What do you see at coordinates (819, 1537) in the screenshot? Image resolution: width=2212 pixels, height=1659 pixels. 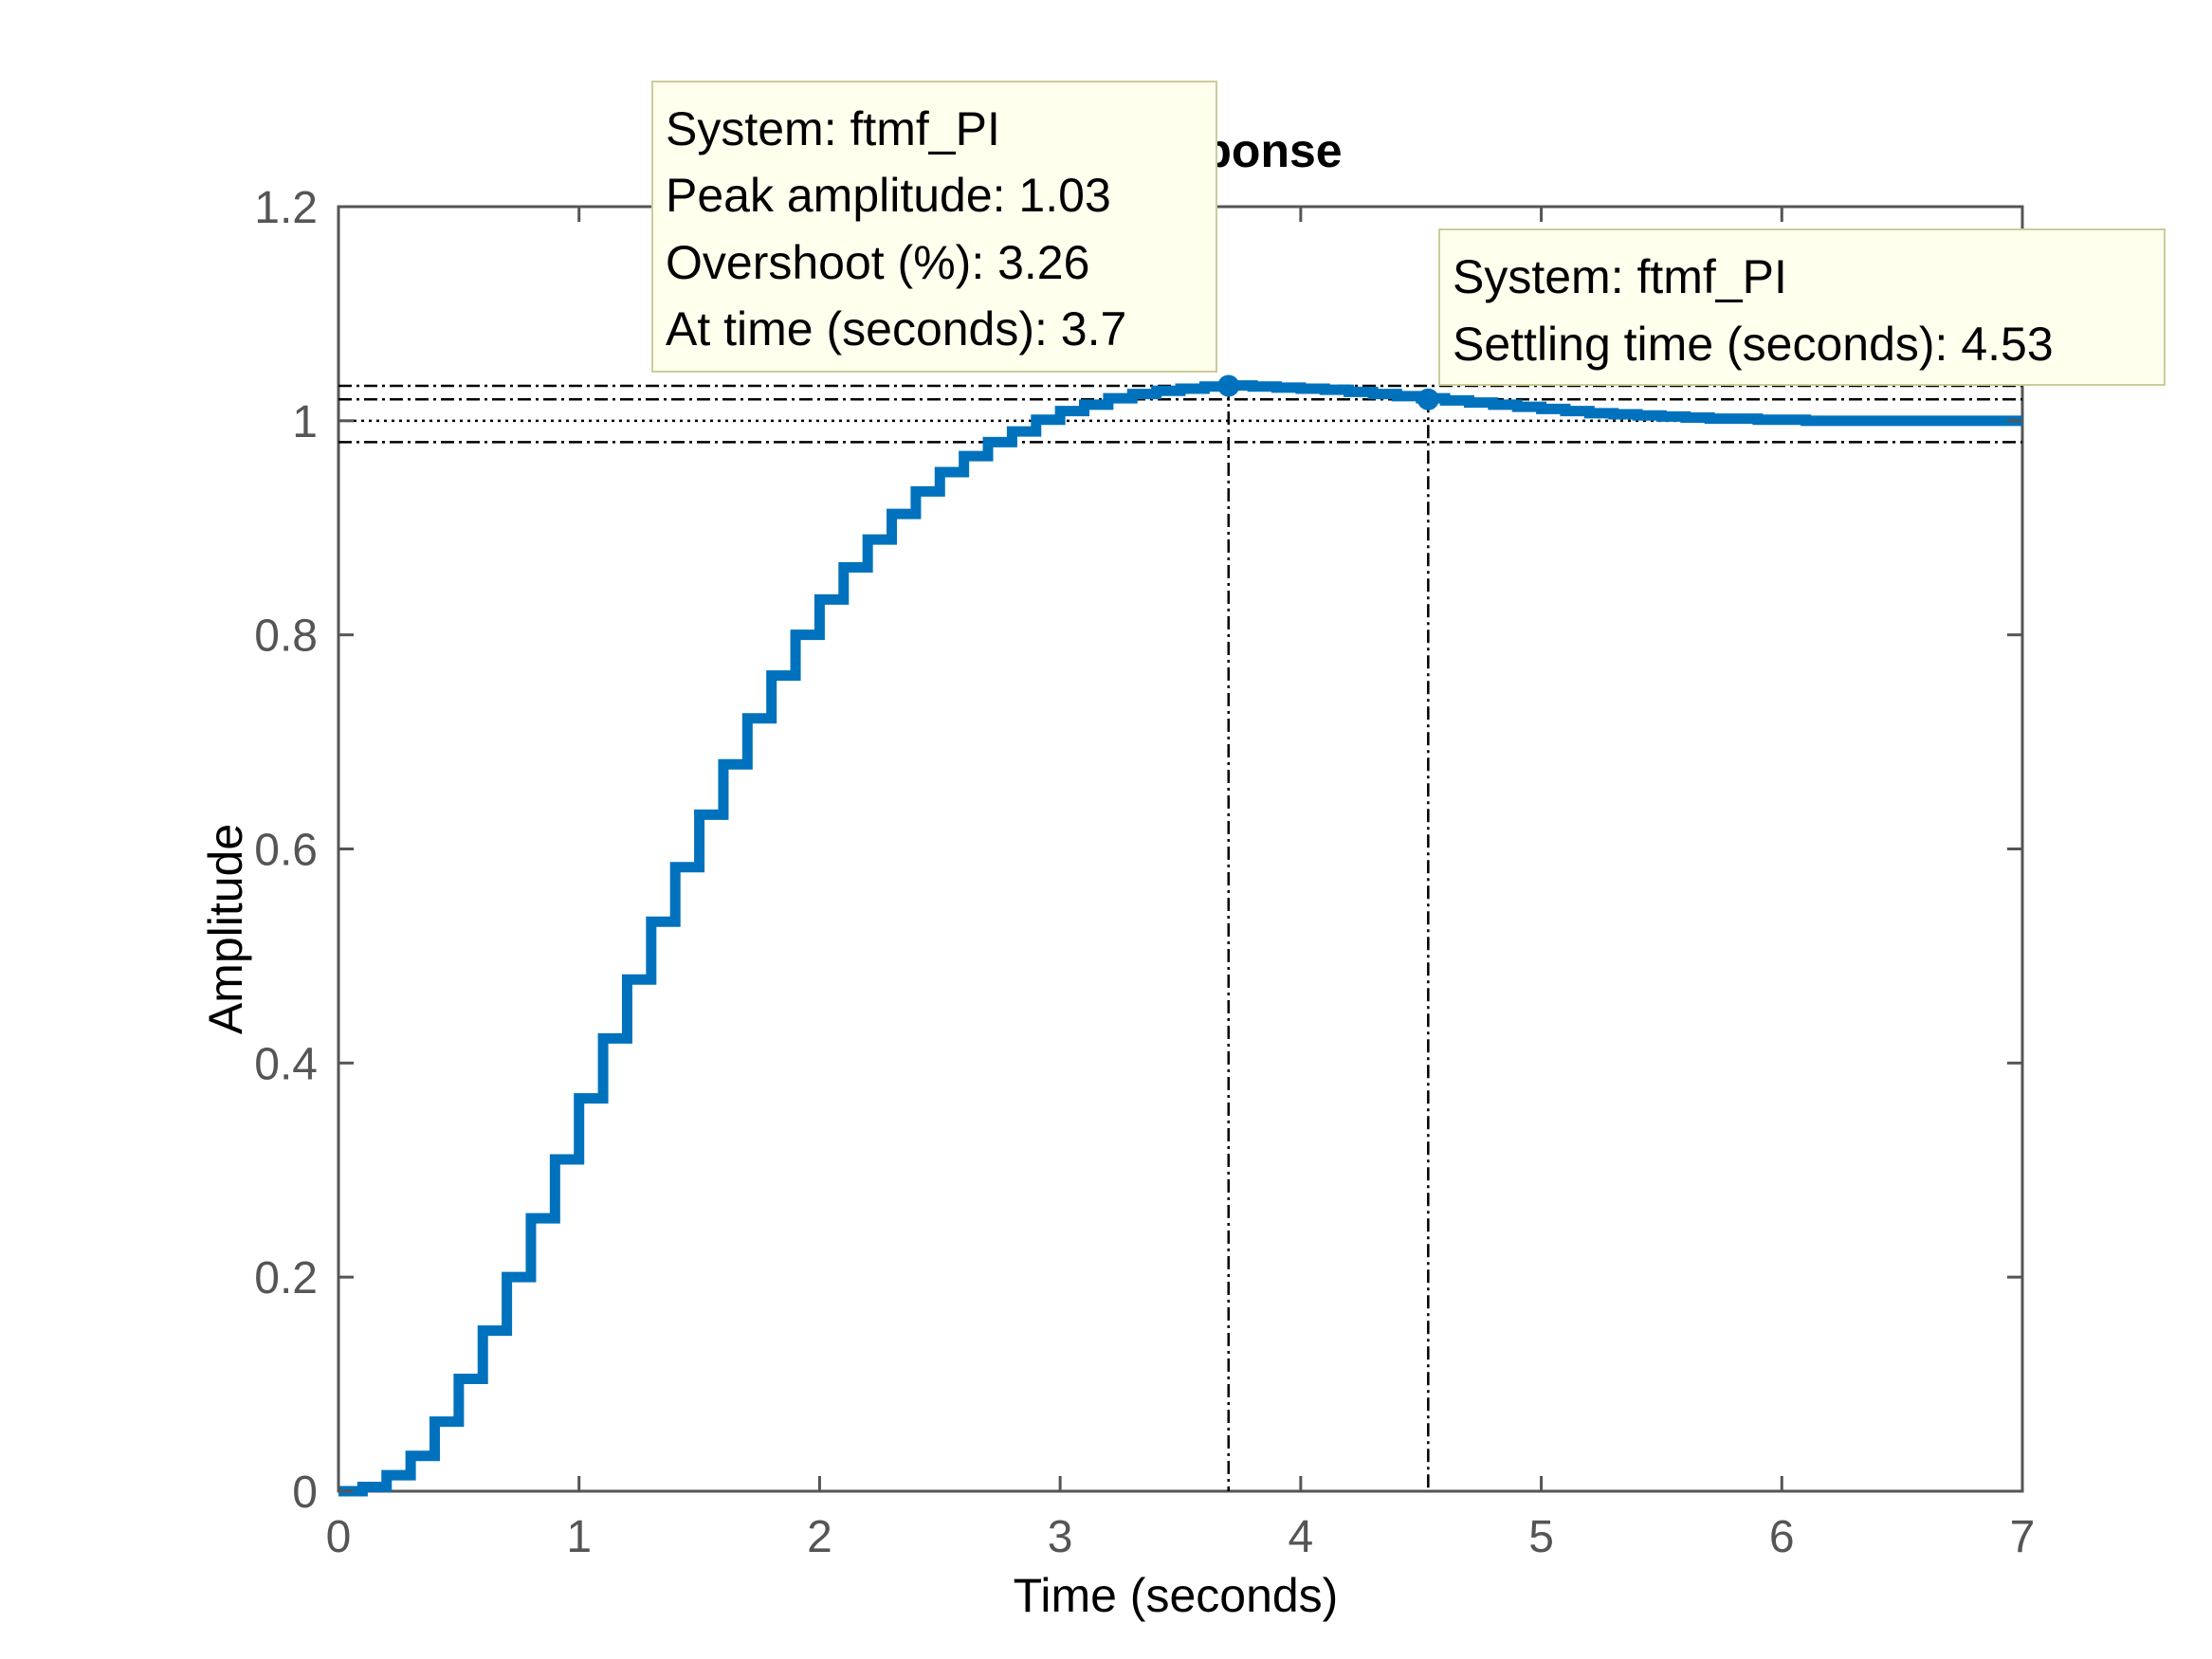 I see `x-tick-label: 2` at bounding box center [819, 1537].